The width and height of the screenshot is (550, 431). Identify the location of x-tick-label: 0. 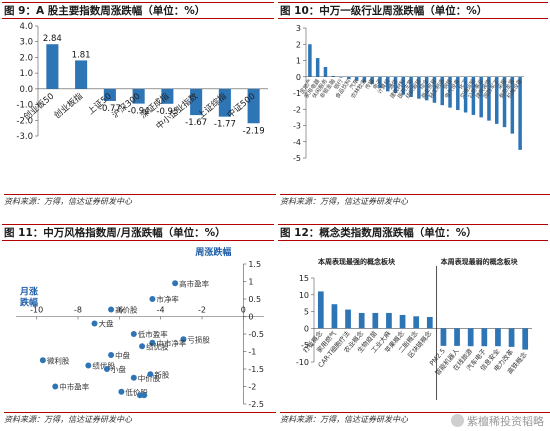
(243, 310).